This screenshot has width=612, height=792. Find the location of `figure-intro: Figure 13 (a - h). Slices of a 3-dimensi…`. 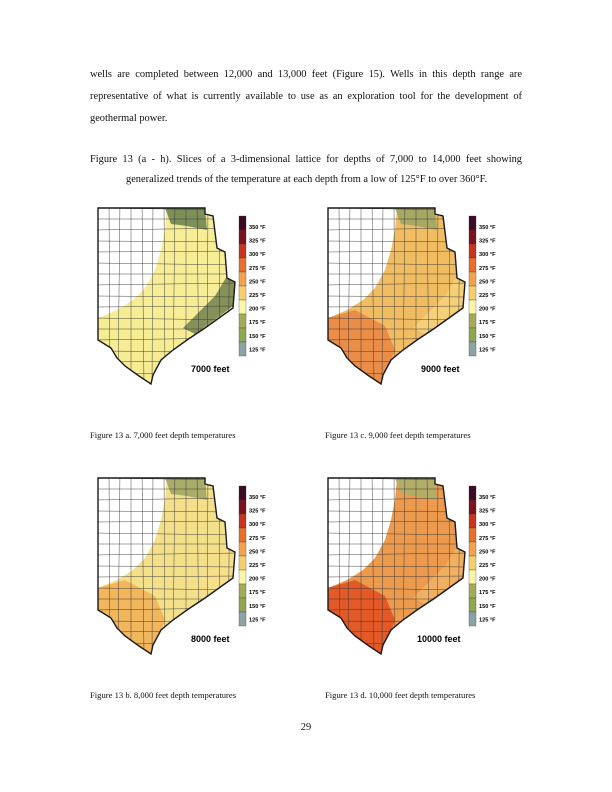

figure-intro: Figure 13 (a - h). Slices of a 3-dimensi… is located at coordinates (306, 170).